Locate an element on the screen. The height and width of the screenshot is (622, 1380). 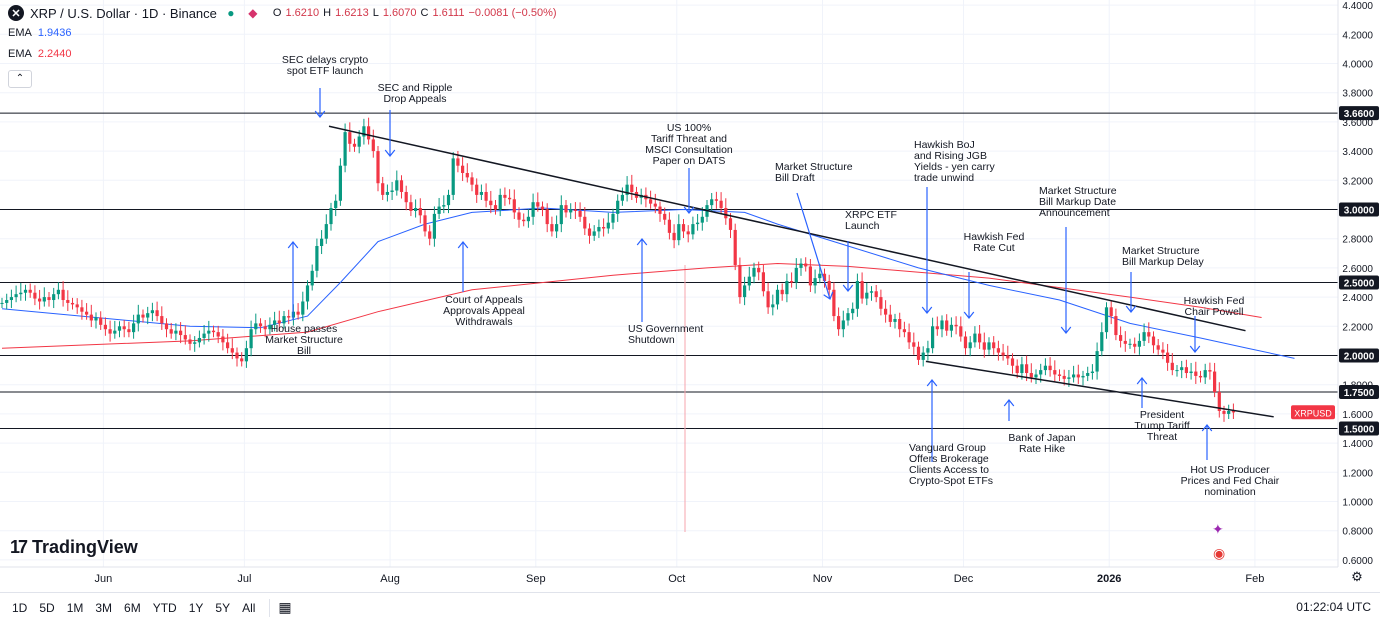
ema-fast-legend: EMA 1.9436 is located at coordinates (40, 33).